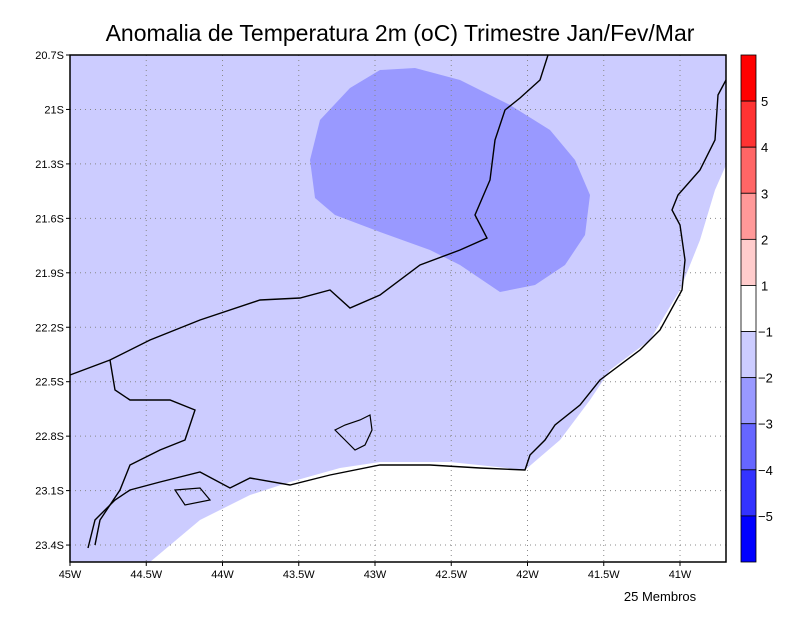 This screenshot has width=800, height=622. What do you see at coordinates (765, 516) in the screenshot?
I see `colorbar-label: −5` at bounding box center [765, 516].